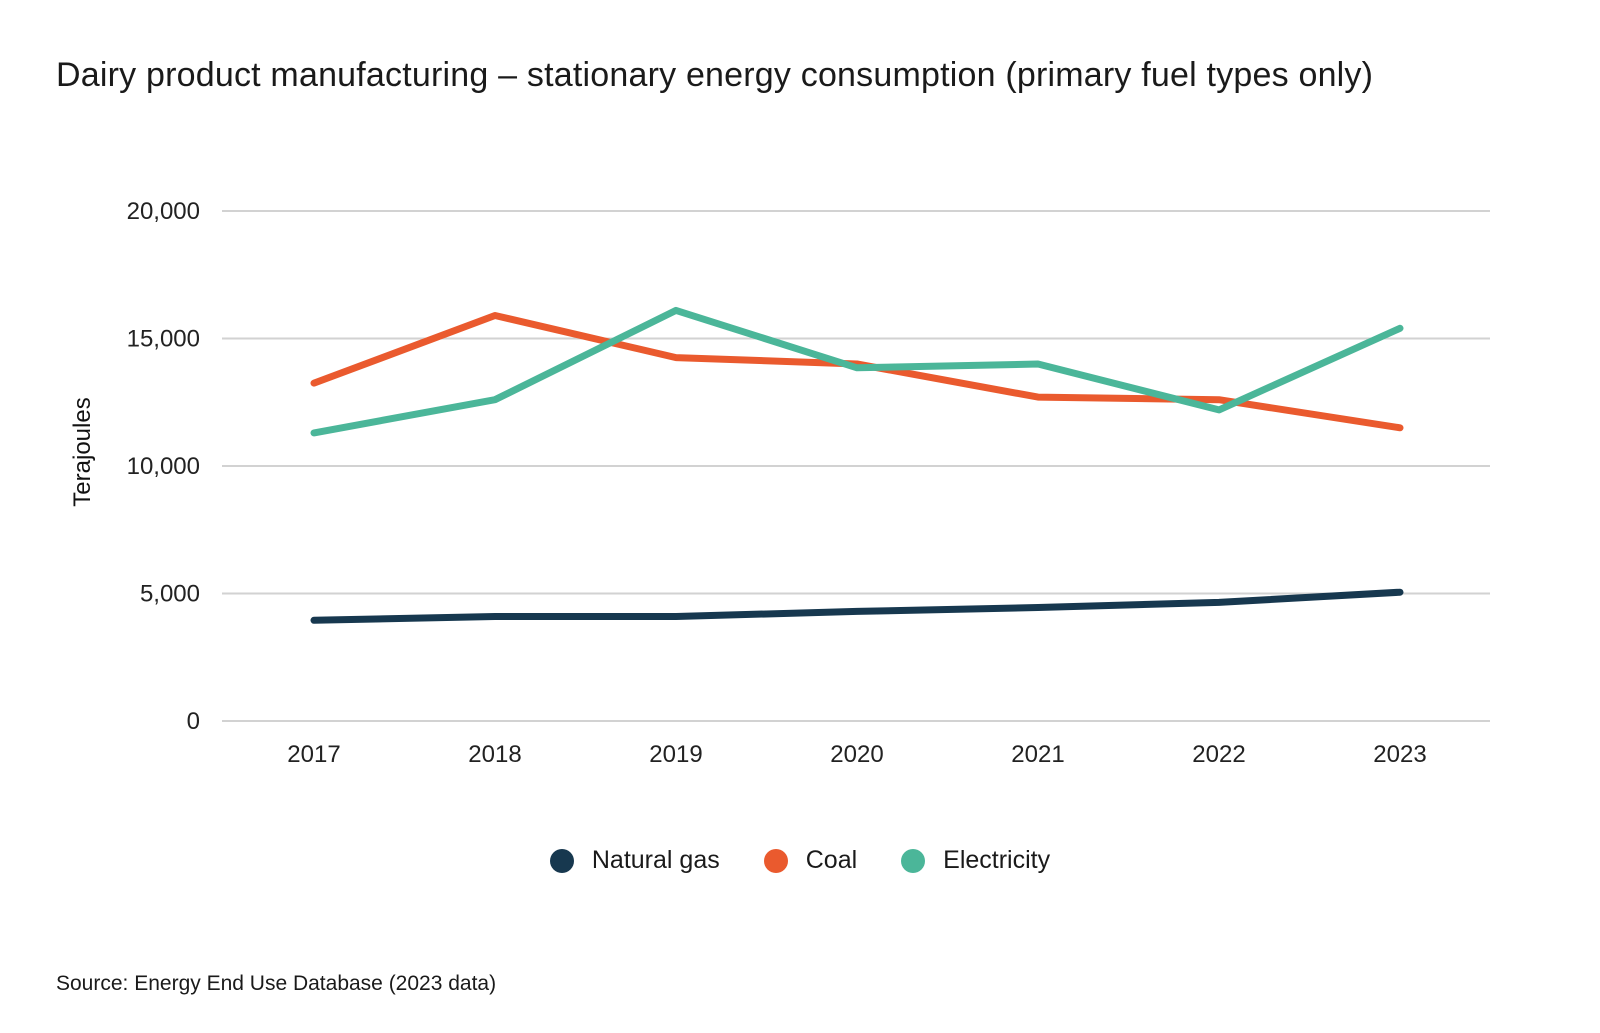 The width and height of the screenshot is (1600, 1033). I want to click on x-tick-label: 2018, so click(494, 754).